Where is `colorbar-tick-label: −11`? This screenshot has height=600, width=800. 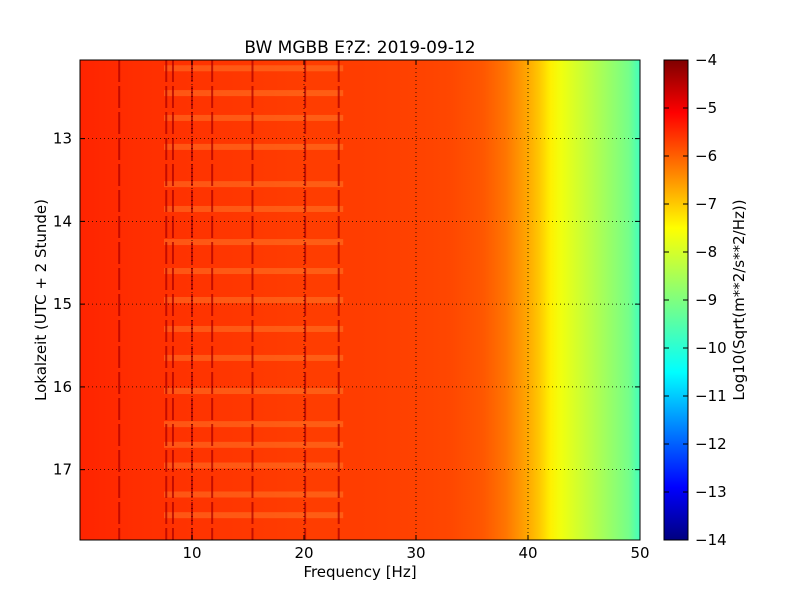 colorbar-tick-label: −11 is located at coordinates (711, 396).